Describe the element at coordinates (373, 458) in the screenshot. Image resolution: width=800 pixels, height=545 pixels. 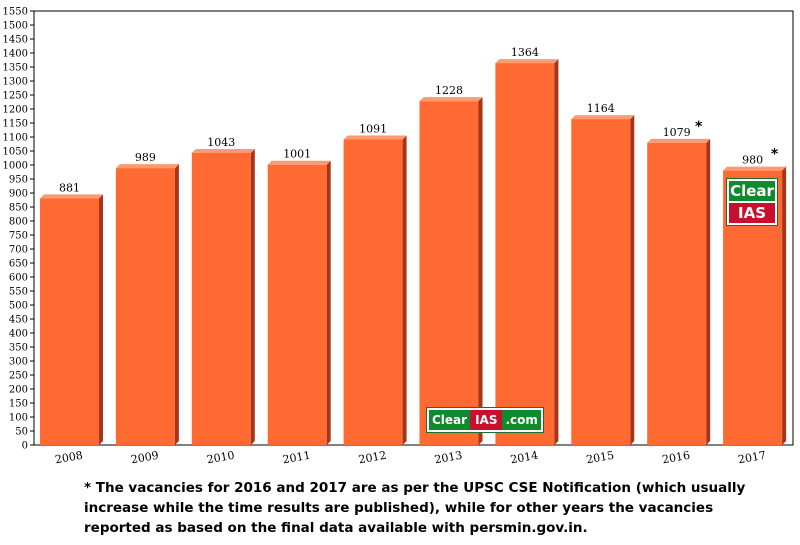
I see `x-tick-label: 2012` at that location.